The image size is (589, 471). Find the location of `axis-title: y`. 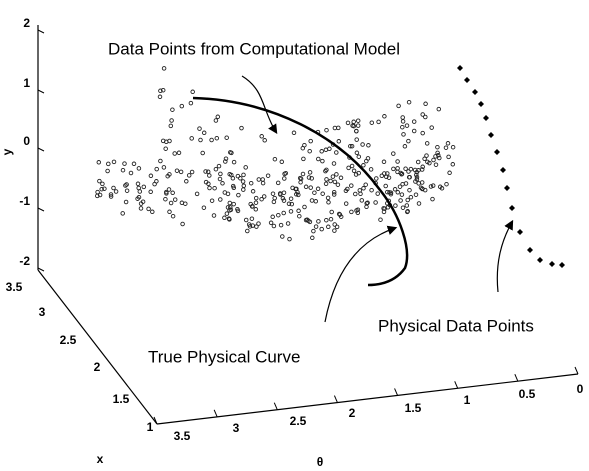

axis-title: y is located at coordinates (7, 151).